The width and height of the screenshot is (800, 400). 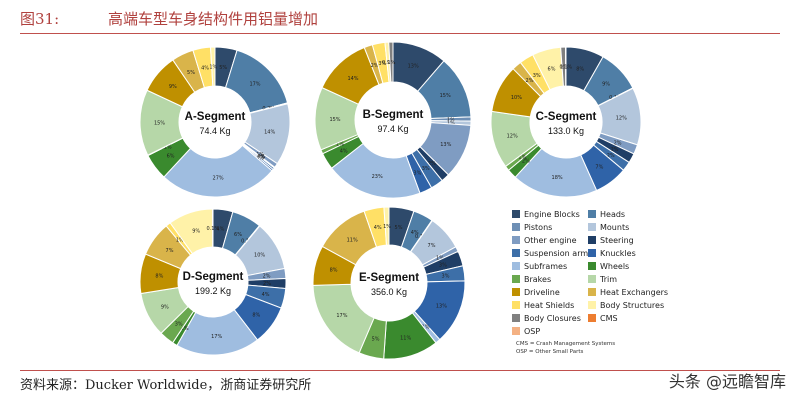 I want to click on note-cms: CMS = Crash Management Systems, so click(x=566, y=344).